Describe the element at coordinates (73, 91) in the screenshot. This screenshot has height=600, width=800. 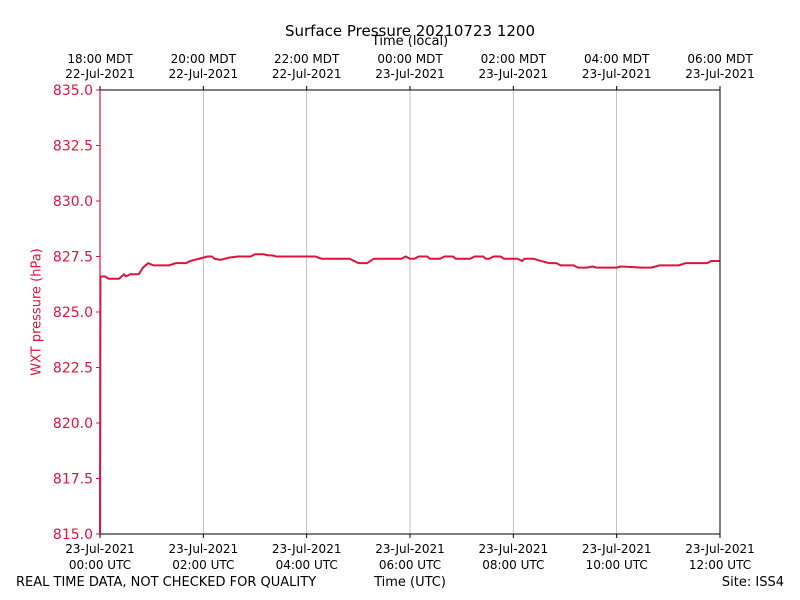
I see `y-tick-label: 835.0` at that location.